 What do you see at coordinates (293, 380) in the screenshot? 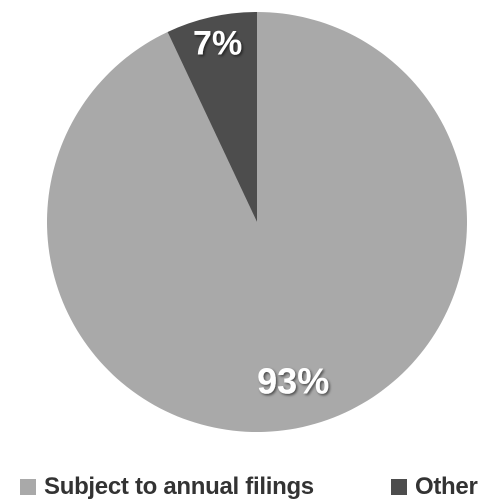
I see `pie-label-subject-to-annual-filings: 93%` at bounding box center [293, 380].